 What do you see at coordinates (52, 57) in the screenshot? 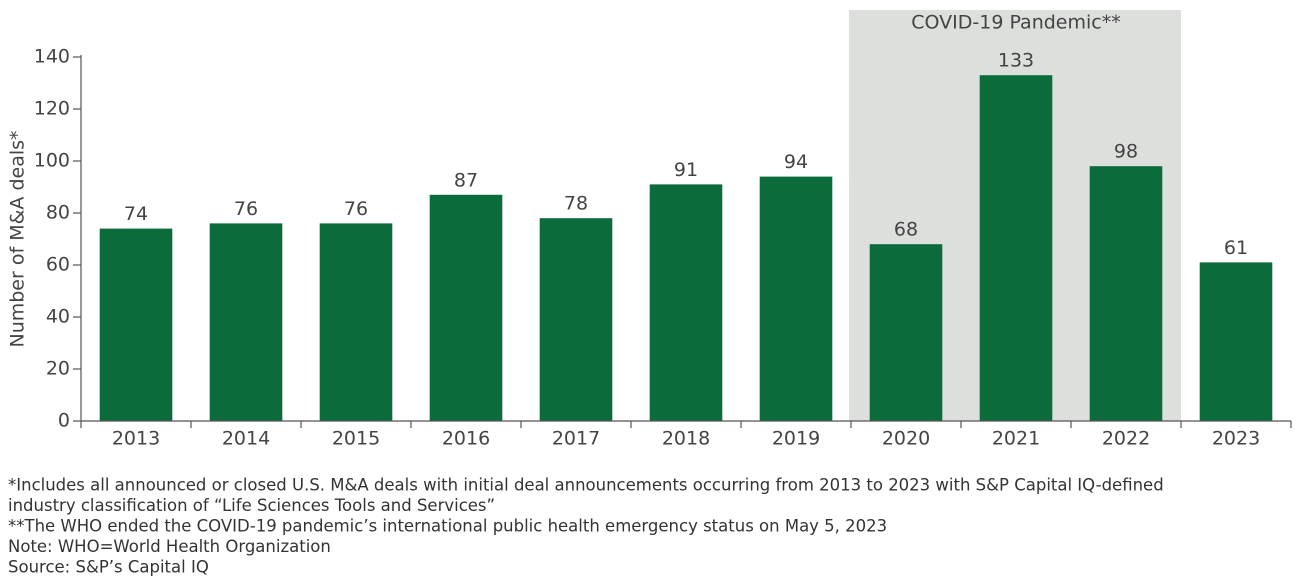
I see `y-tick-label: 140` at bounding box center [52, 57].